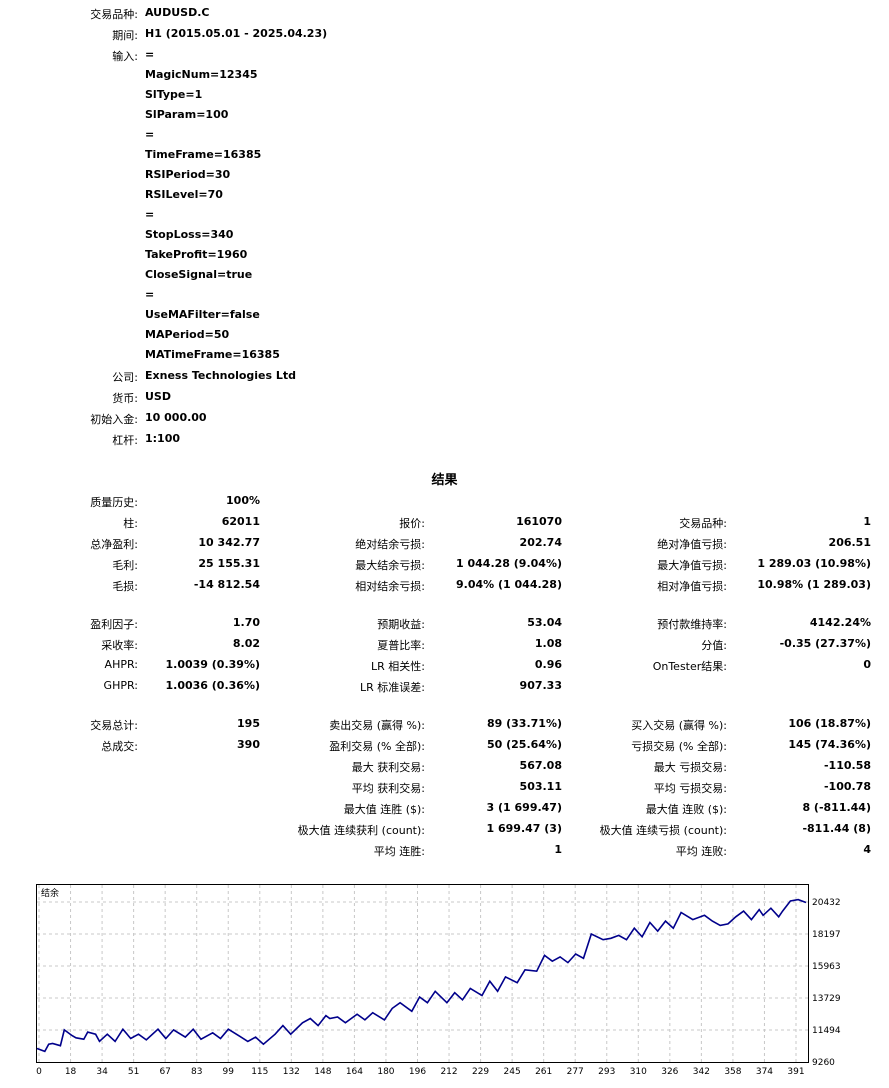 Image resolution: width=889 pixels, height=1088 pixels. Describe the element at coordinates (248, 744) in the screenshot. I see `total-deals-value: 390` at that location.